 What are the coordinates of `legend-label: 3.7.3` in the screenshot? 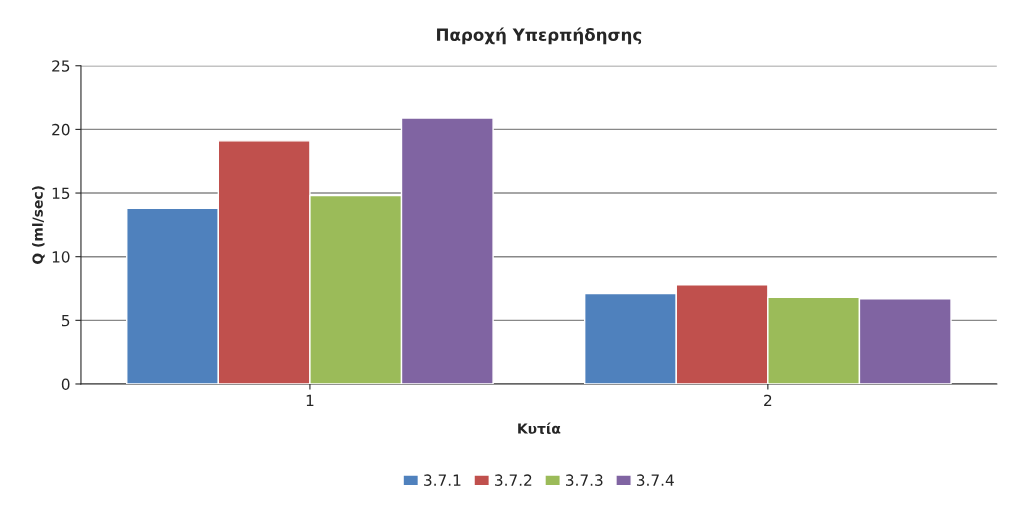 It's located at (584, 480).